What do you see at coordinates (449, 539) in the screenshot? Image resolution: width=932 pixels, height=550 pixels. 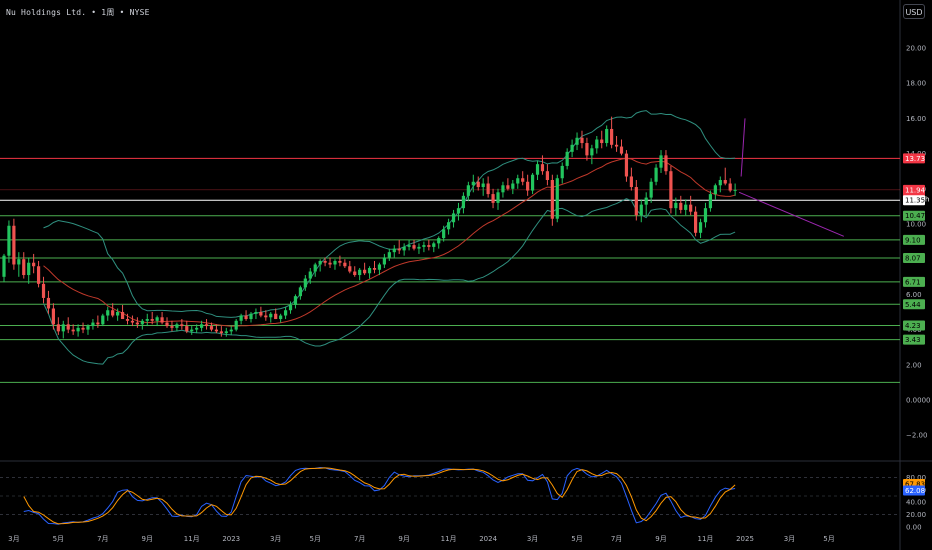 I see `time-tick-label: 11月` at bounding box center [449, 539].